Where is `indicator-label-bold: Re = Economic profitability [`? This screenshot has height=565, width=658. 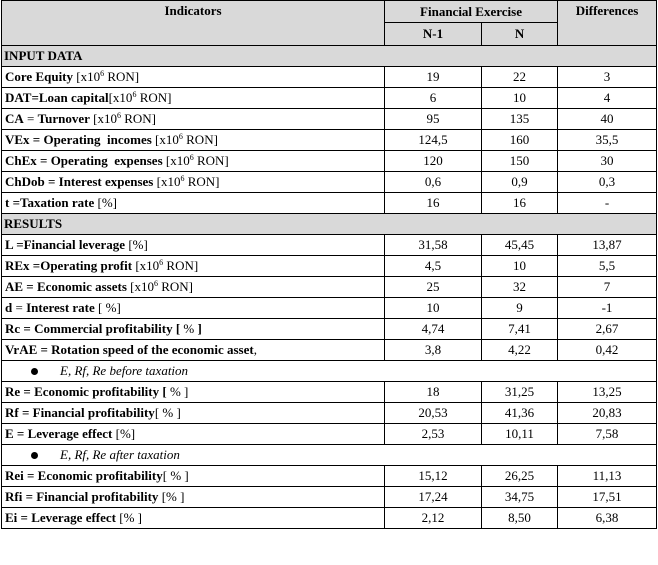 indicator-label-bold: Re = Economic profitability [ is located at coordinates (86, 391).